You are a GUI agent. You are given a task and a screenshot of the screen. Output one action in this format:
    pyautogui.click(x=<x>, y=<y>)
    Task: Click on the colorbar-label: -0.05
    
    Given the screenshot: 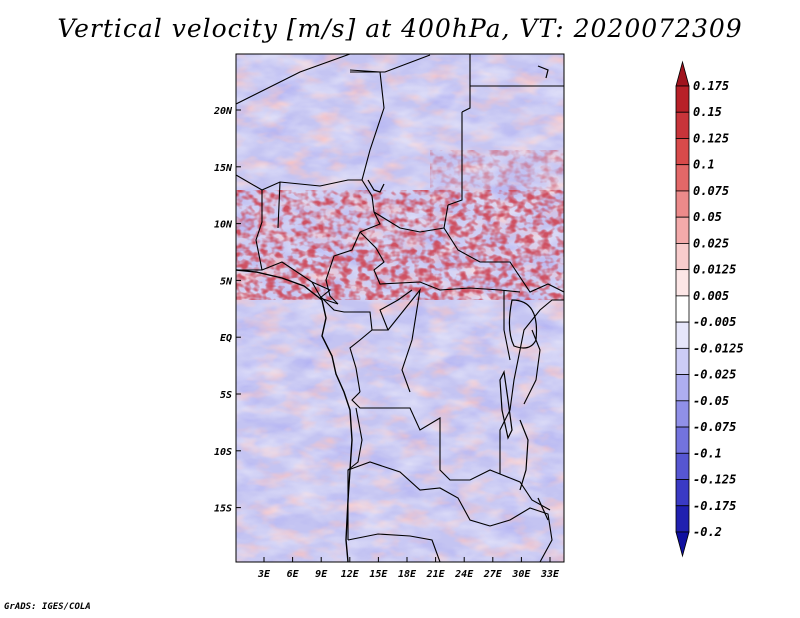 What is the action you would take?
    pyautogui.click(x=711, y=401)
    